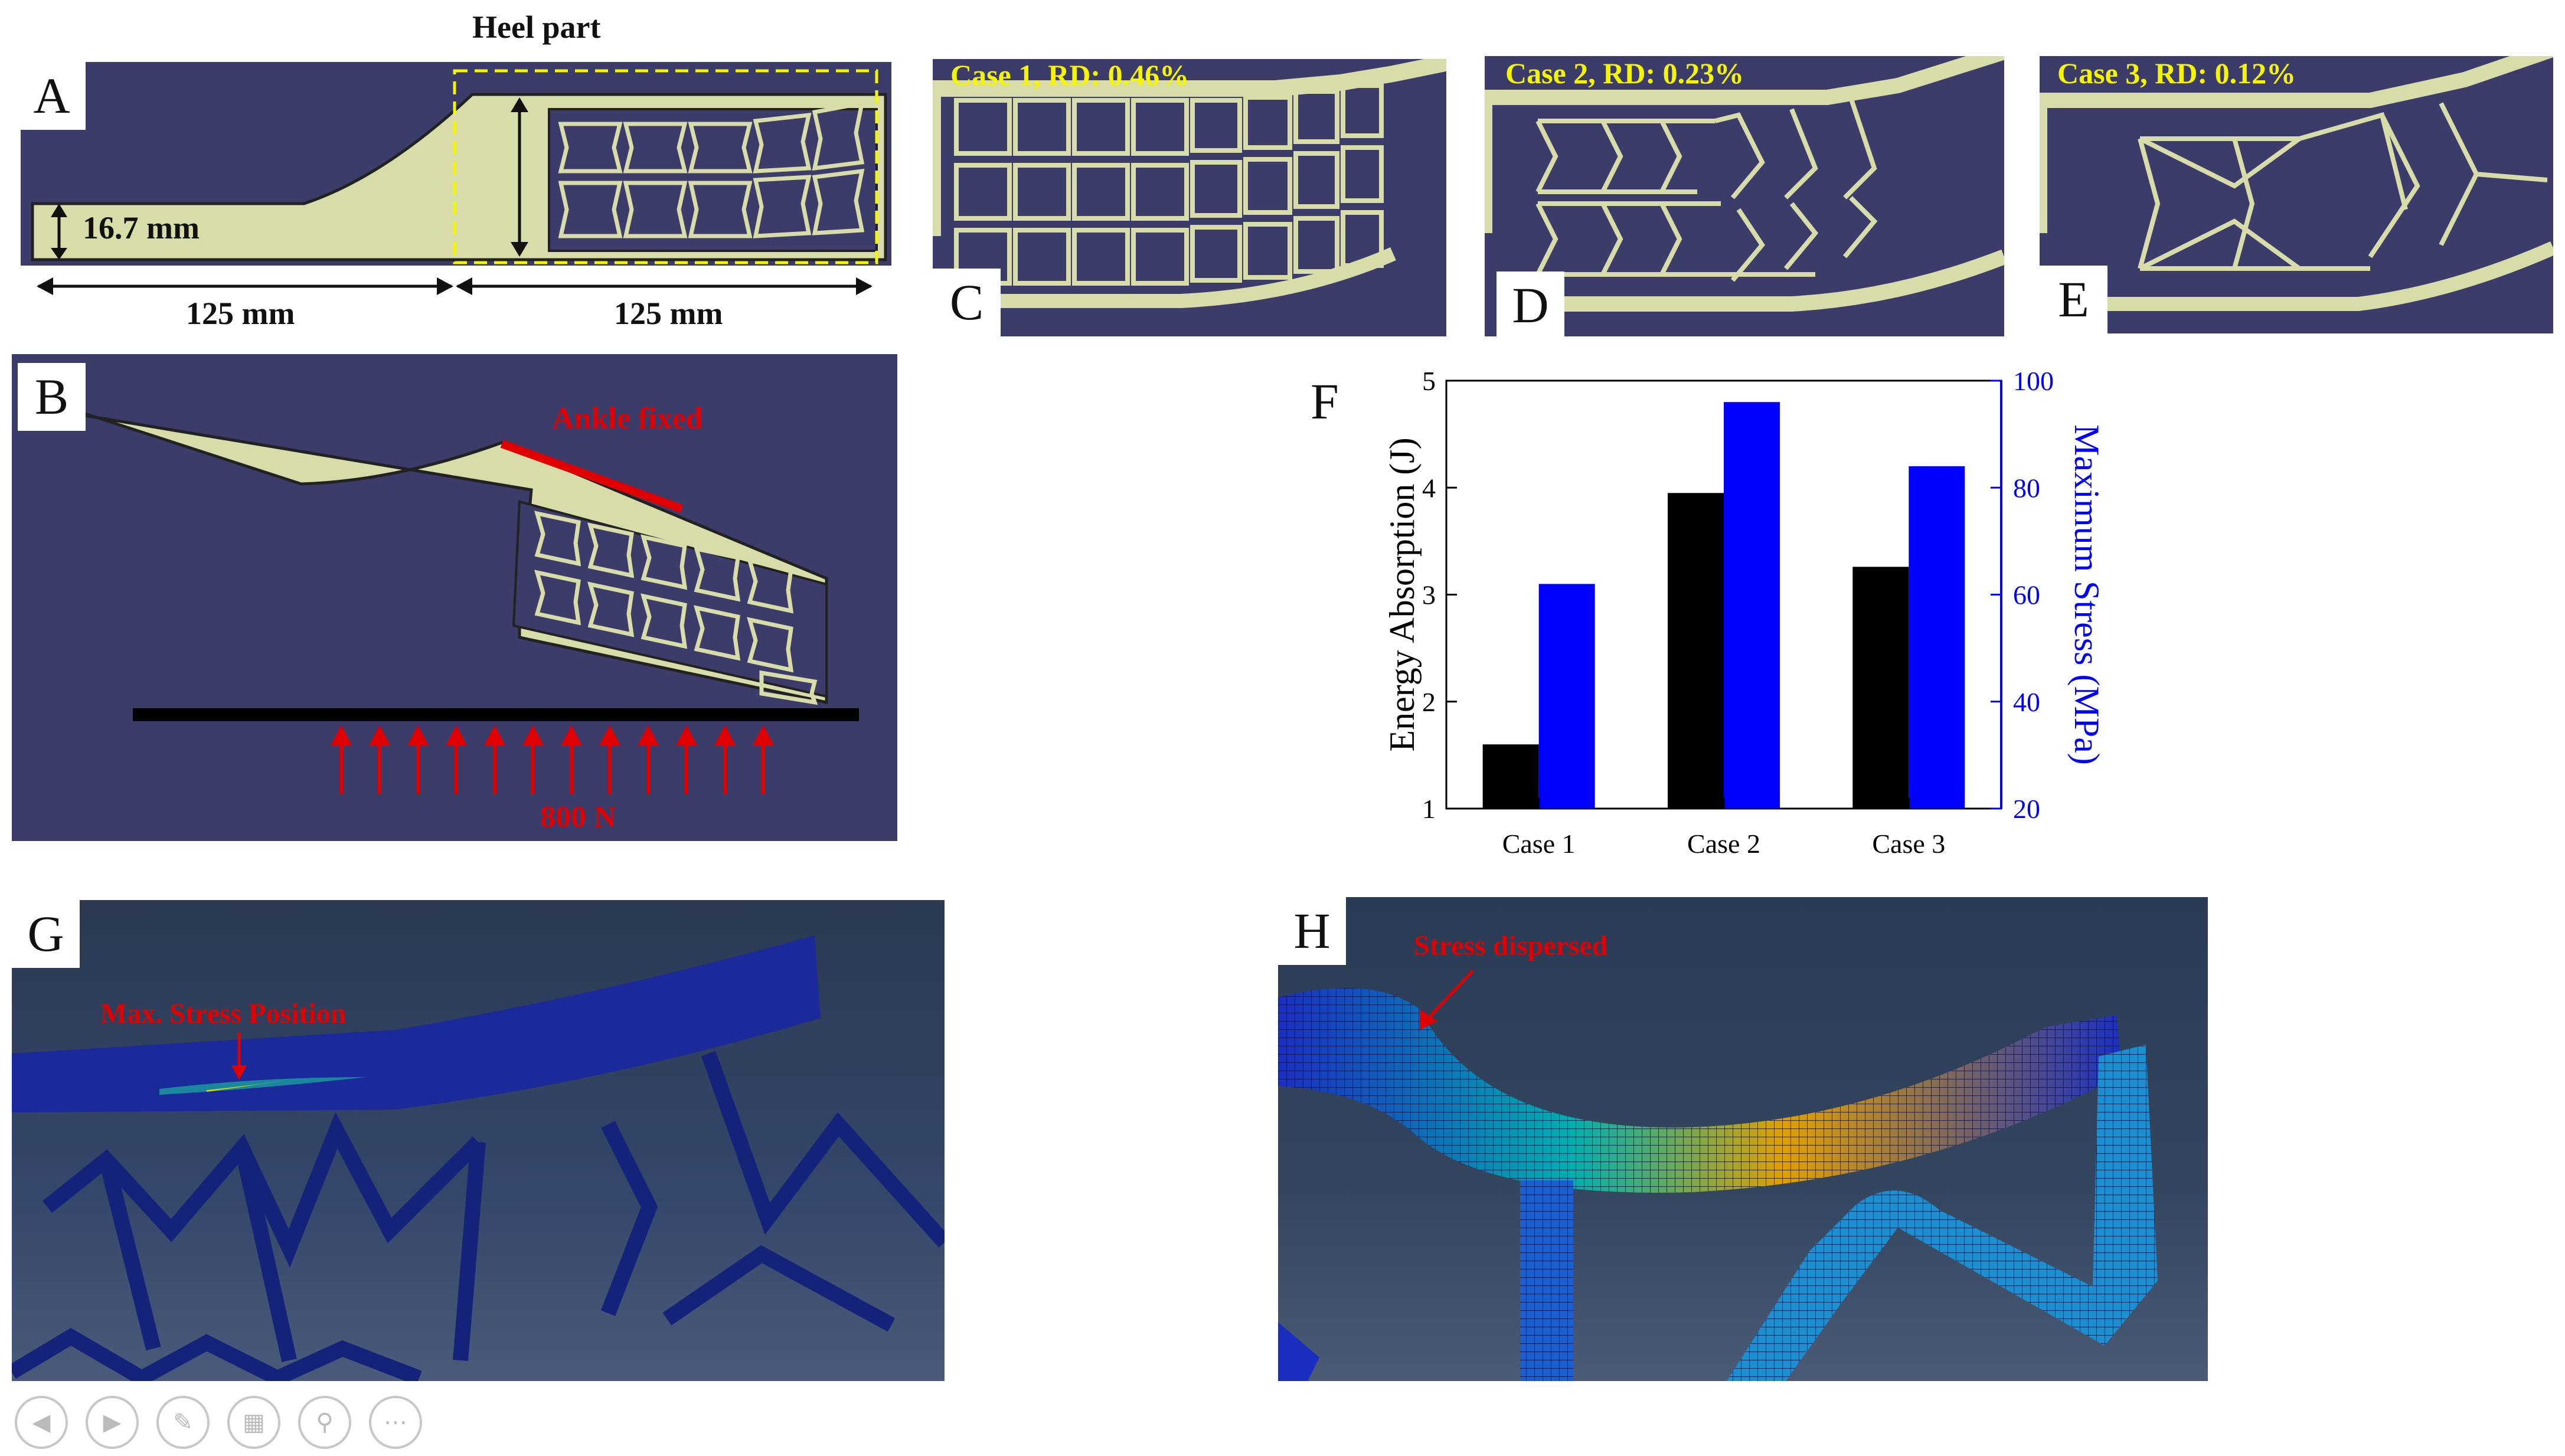  Describe the element at coordinates (2026, 809) in the screenshot. I see `right-tick-label: 20` at that location.